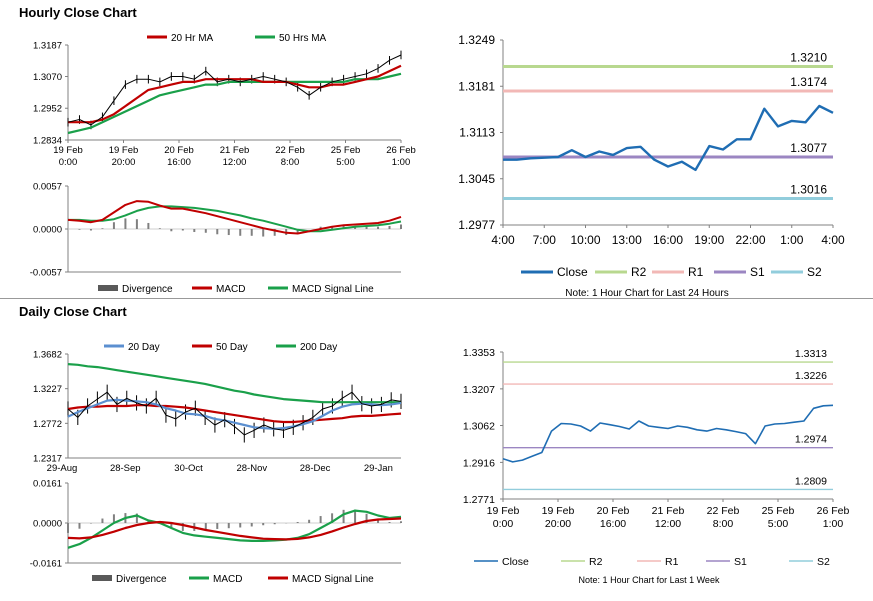 The image size is (873, 601). What do you see at coordinates (750, 240) in the screenshot?
I see `hourly-levels-x-tick-label: 22:00` at bounding box center [750, 240].